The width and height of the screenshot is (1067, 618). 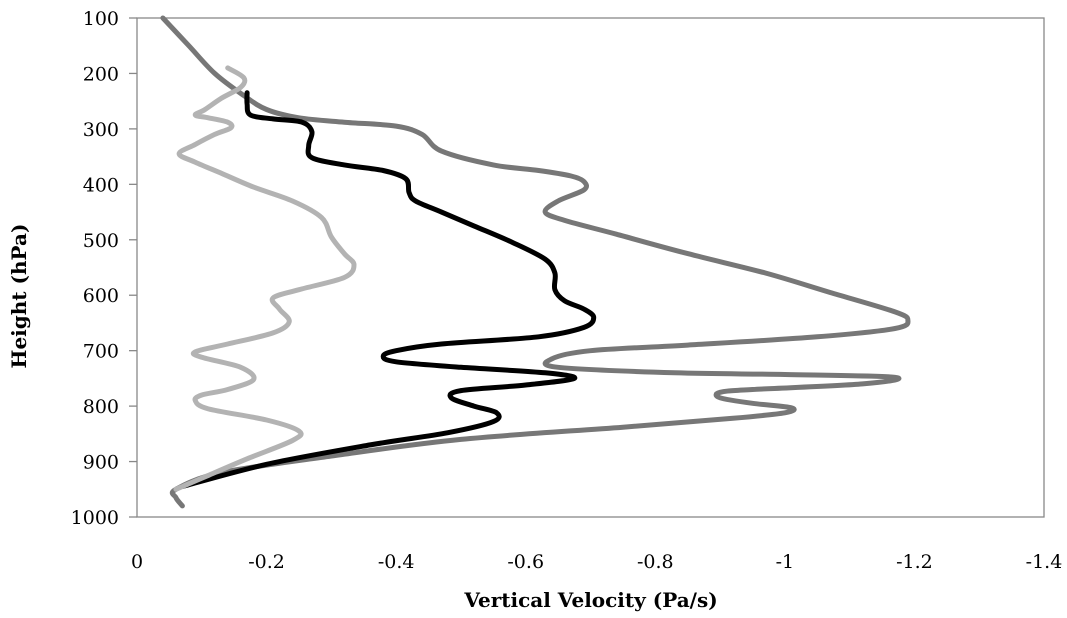 What do you see at coordinates (1044, 562) in the screenshot?
I see `x-tick-label: -1.4` at bounding box center [1044, 562].